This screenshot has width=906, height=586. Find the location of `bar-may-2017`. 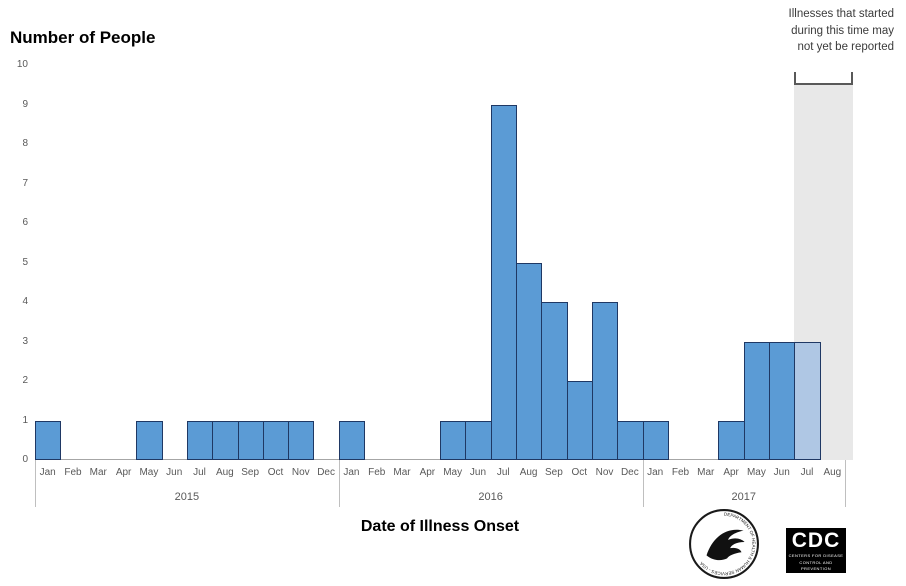

bar-may-2017 is located at coordinates (757, 400).